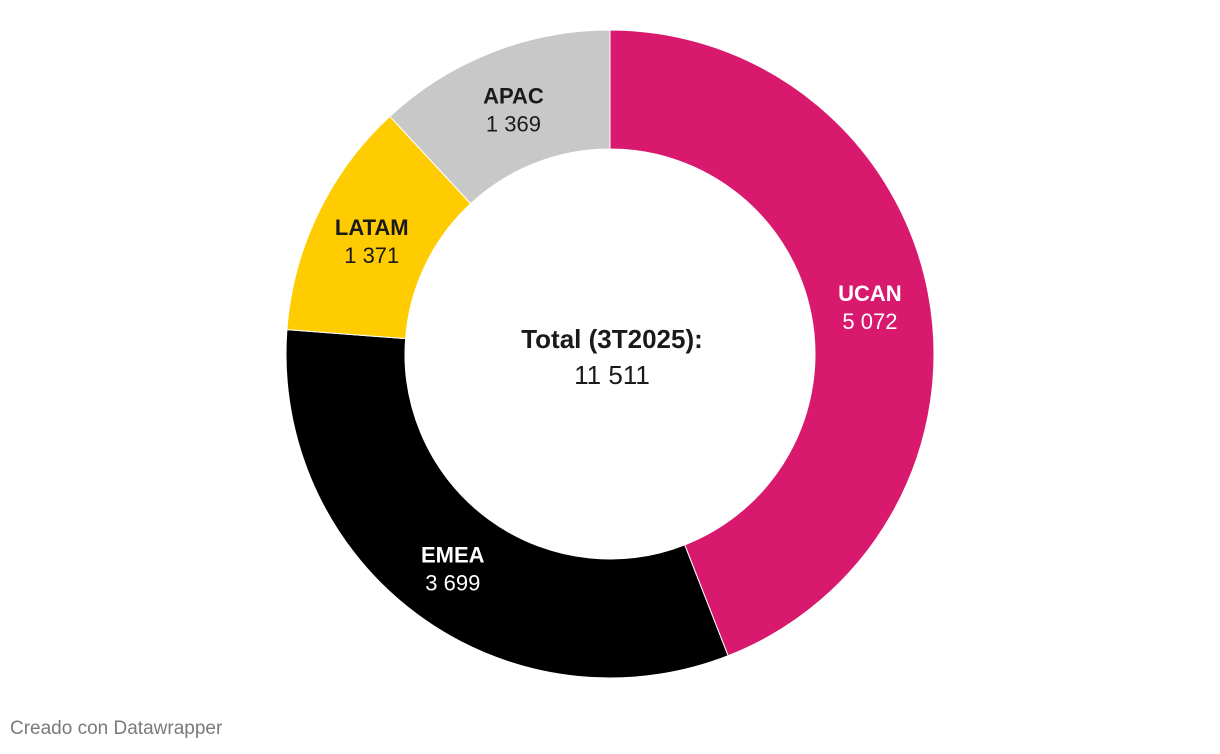  I want to click on label-value-ucan: 5 072, so click(869, 321).